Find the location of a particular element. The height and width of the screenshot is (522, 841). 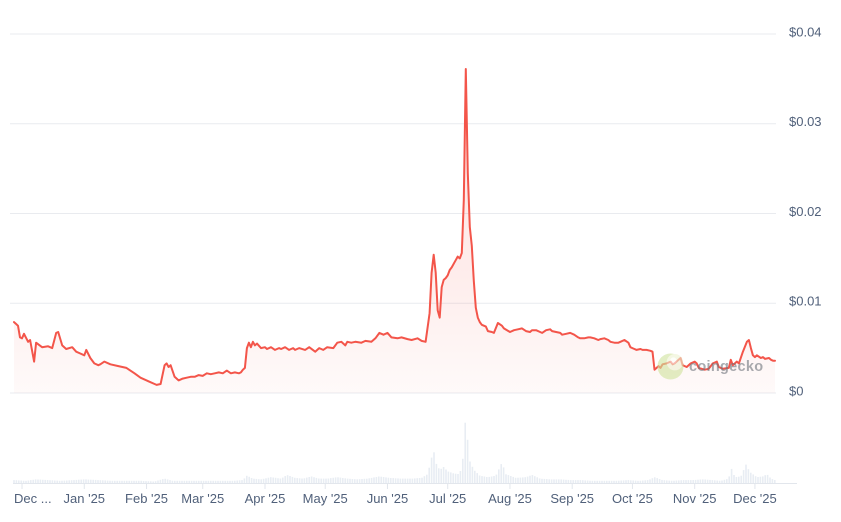

x-axis-label: Aug '25 is located at coordinates (510, 498).